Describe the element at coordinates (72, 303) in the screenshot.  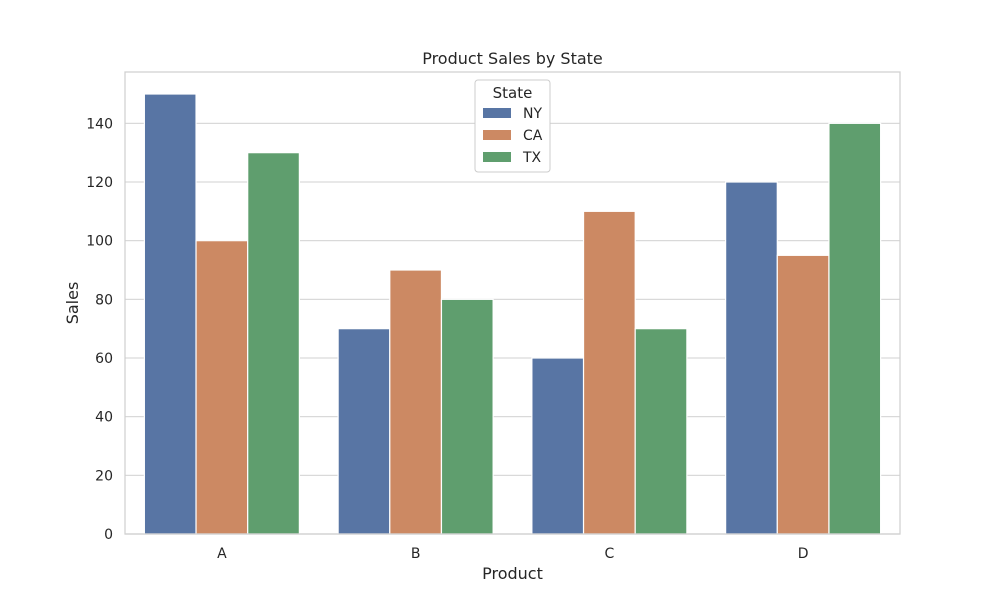
I see `y-axis-label: Sales` at that location.